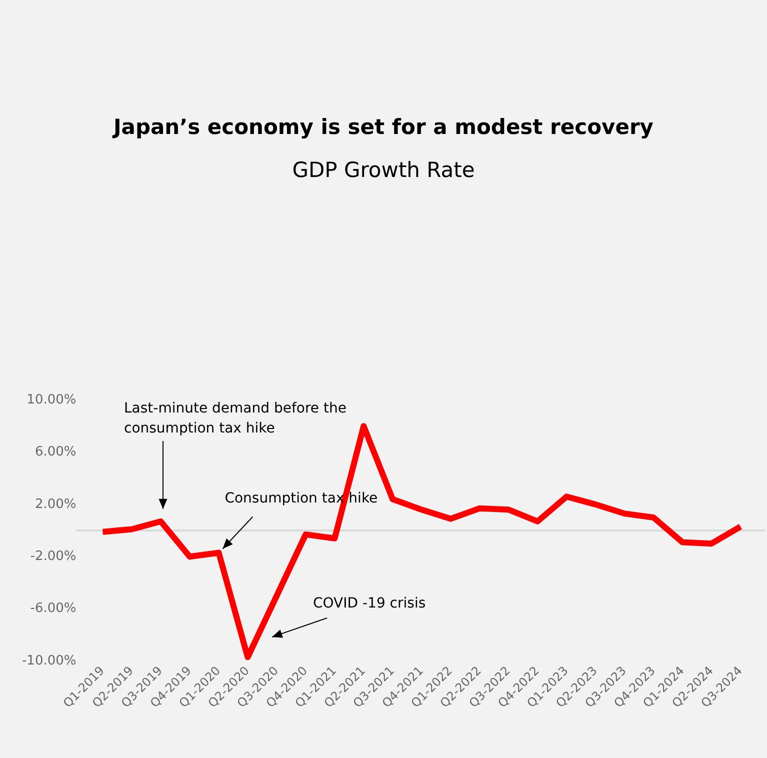  What do you see at coordinates (369, 604) in the screenshot?
I see `annotation: COVID -19 crisis` at bounding box center [369, 604].